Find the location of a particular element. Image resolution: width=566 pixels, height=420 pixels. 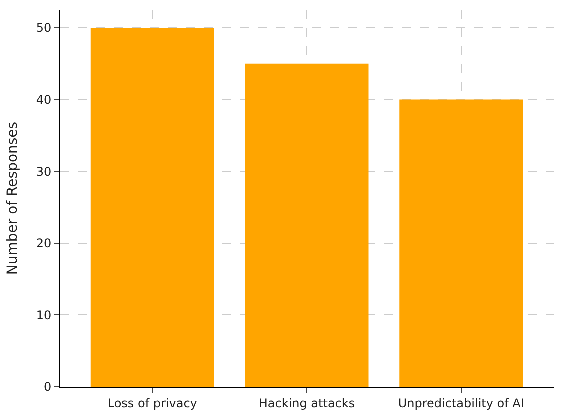

y-tick-label: 30 is located at coordinates (44, 171).